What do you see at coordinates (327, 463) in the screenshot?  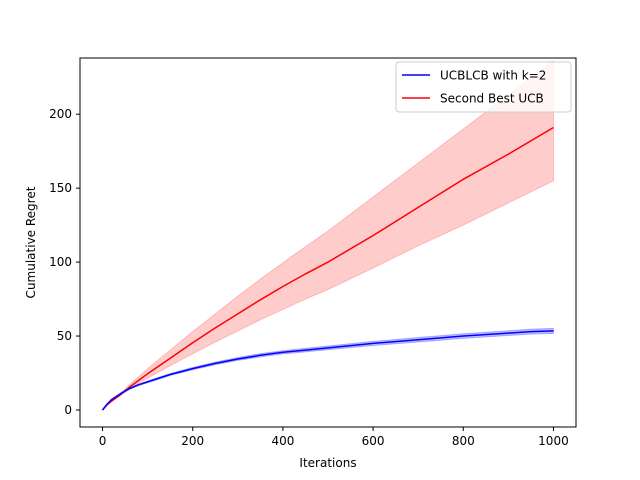 I see `x-axis-label: Iterations` at bounding box center [327, 463].